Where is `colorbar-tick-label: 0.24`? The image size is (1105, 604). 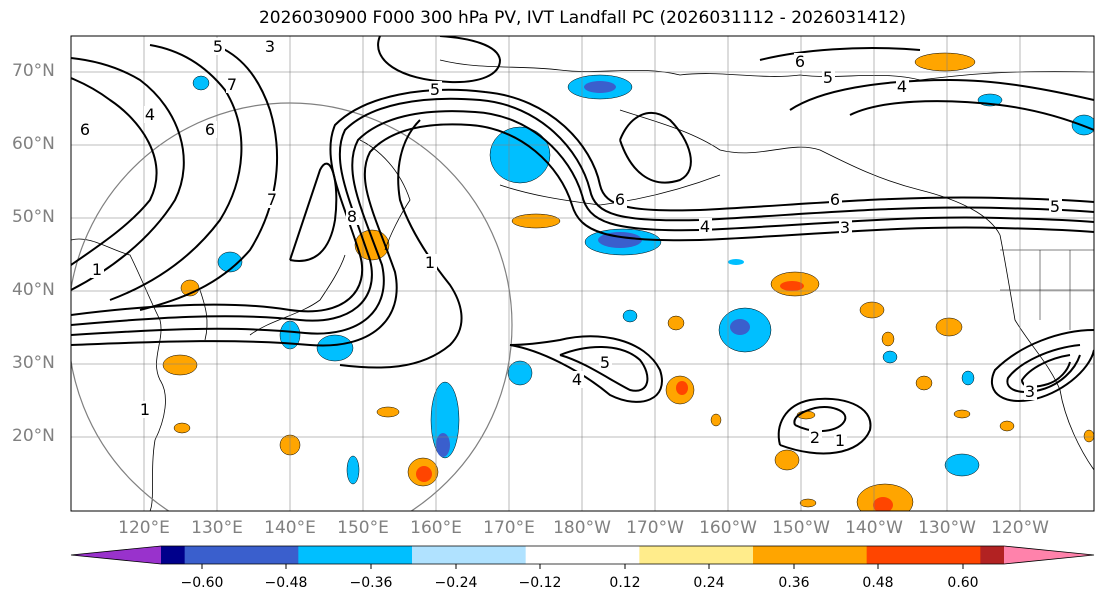
colorbar-tick-label: 0.24 is located at coordinates (709, 583).